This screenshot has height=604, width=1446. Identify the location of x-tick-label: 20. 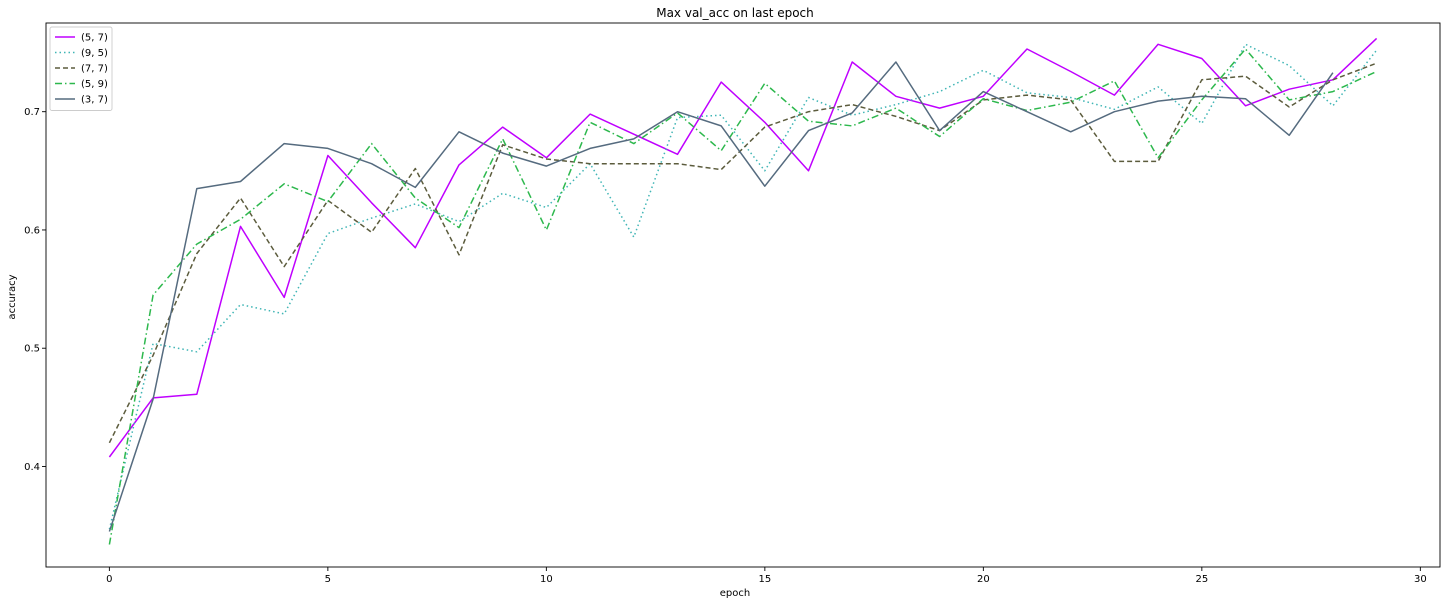
(983, 579).